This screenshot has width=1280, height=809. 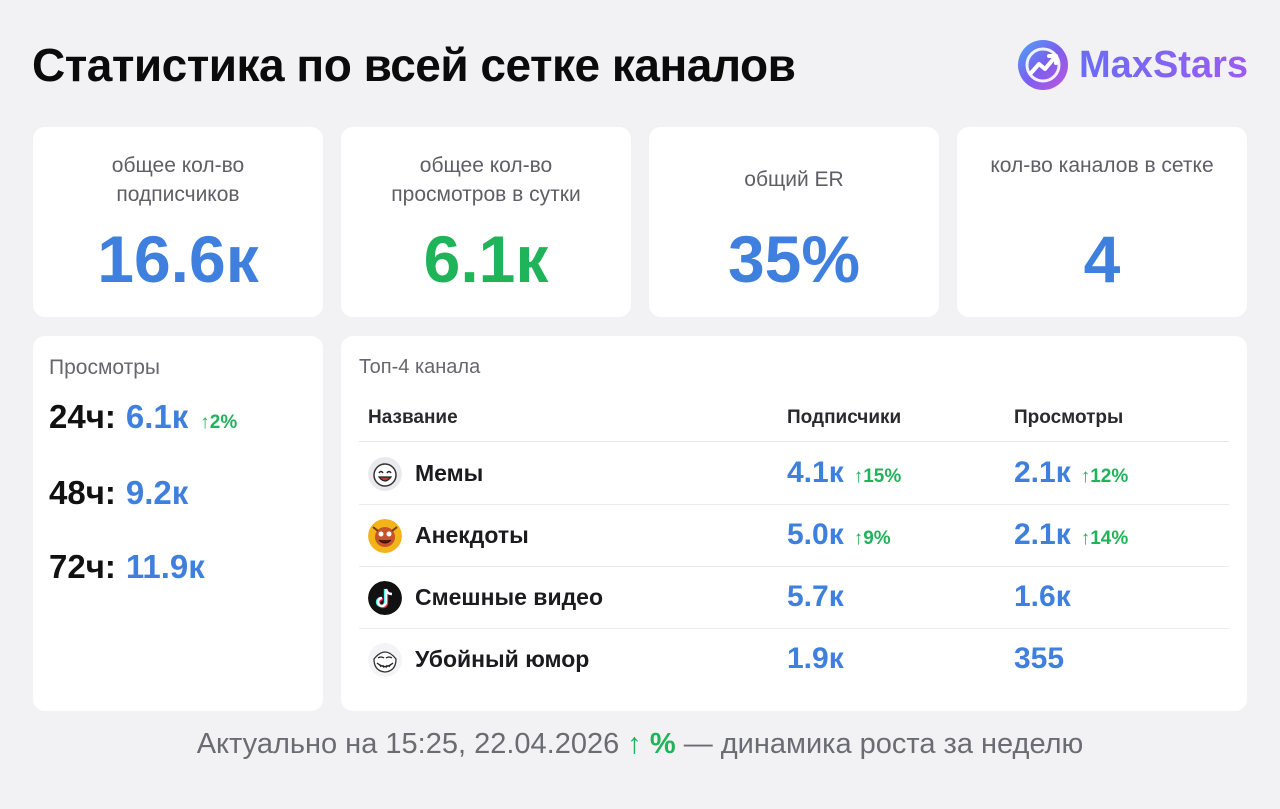 What do you see at coordinates (1069, 417) in the screenshot?
I see `column-header-views: Просмотры` at bounding box center [1069, 417].